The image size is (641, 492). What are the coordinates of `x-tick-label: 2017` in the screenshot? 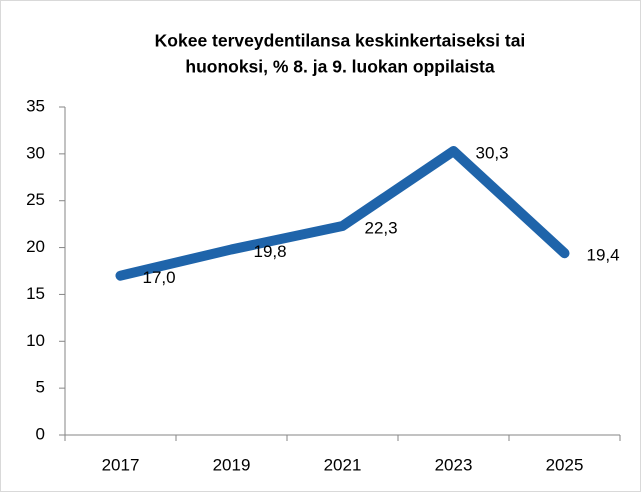 It's located at (121, 464).